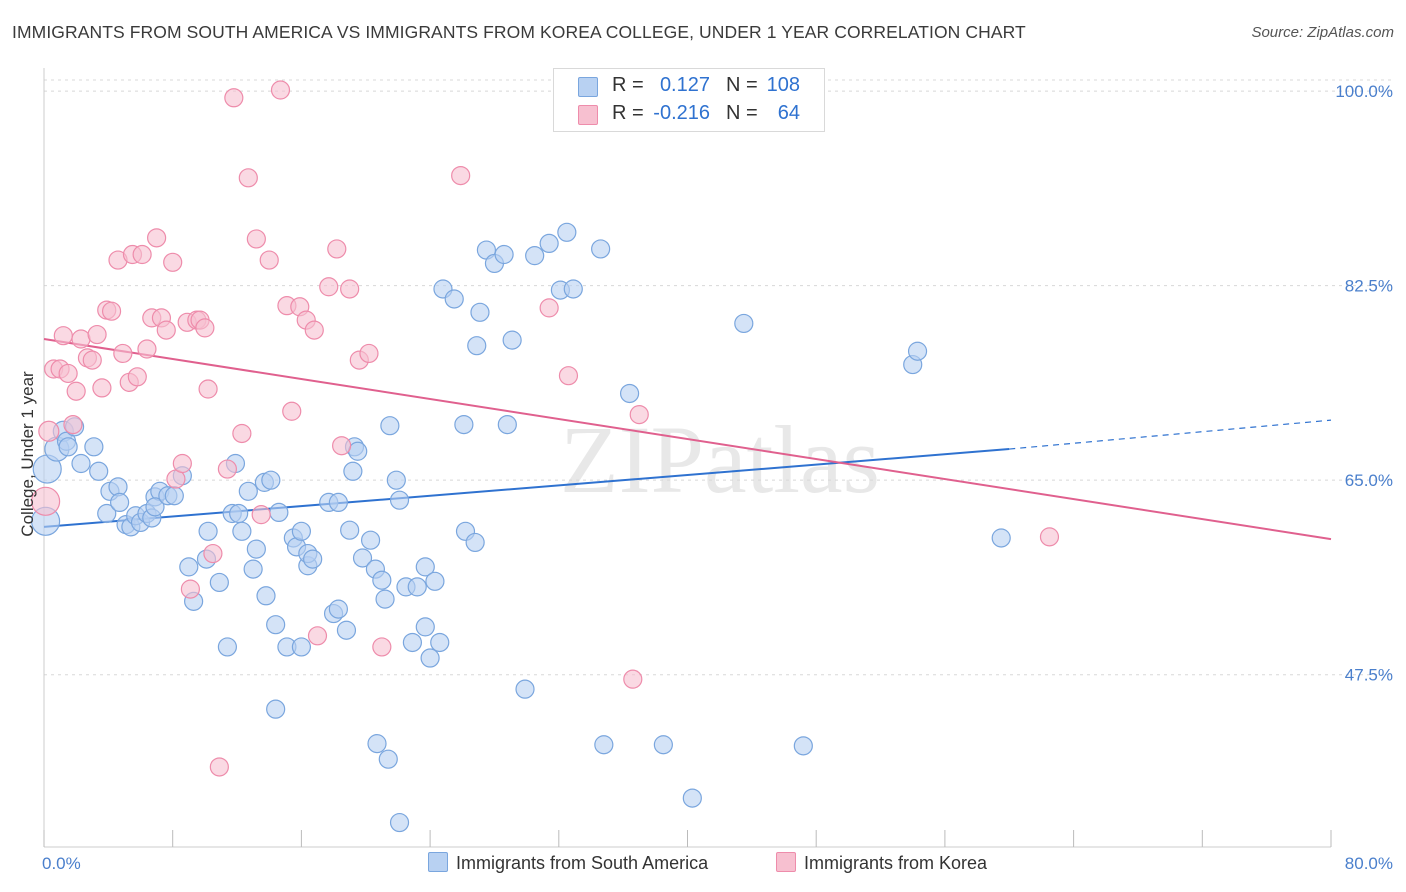 The width and height of the screenshot is (1406, 892). What do you see at coordinates (684, 85) in the screenshot?
I see `legend-r-value: 0.127` at bounding box center [684, 85].